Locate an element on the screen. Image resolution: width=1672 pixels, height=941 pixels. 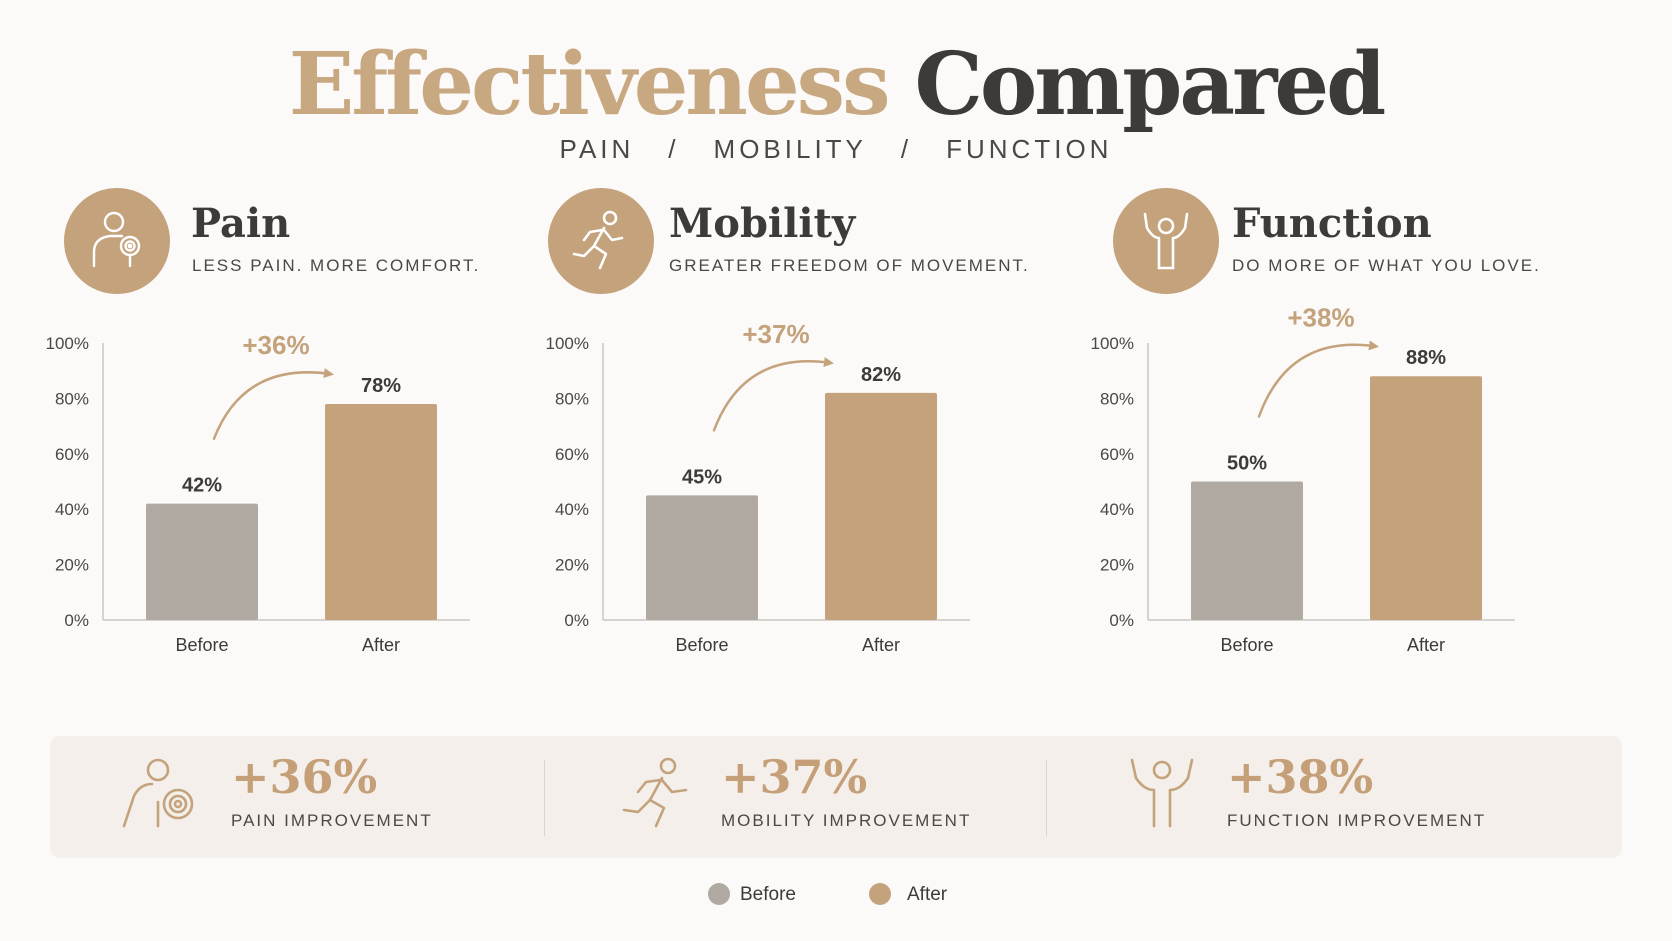
summary-label: FUNCTION IMPROVEMENT is located at coordinates (1357, 820).